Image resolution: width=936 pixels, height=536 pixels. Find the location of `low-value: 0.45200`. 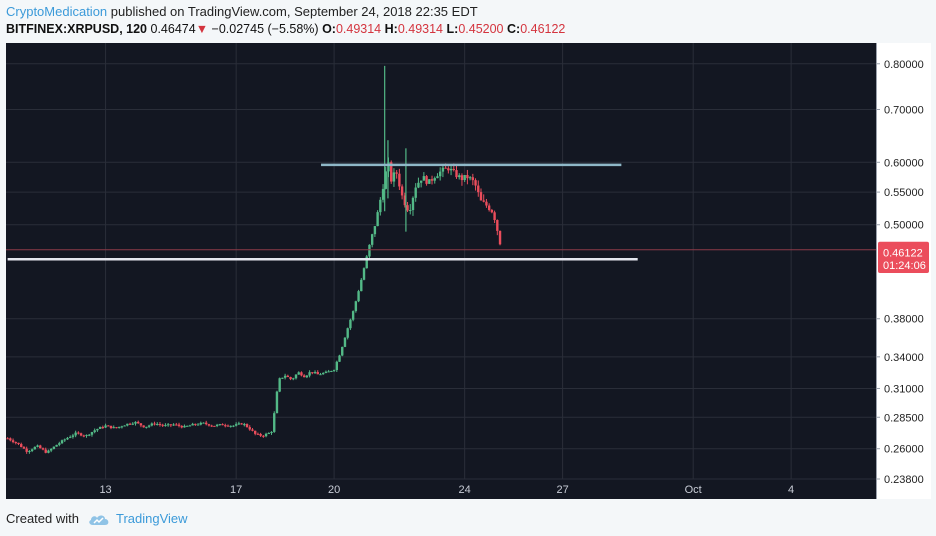

low-value: 0.45200 is located at coordinates (481, 29).